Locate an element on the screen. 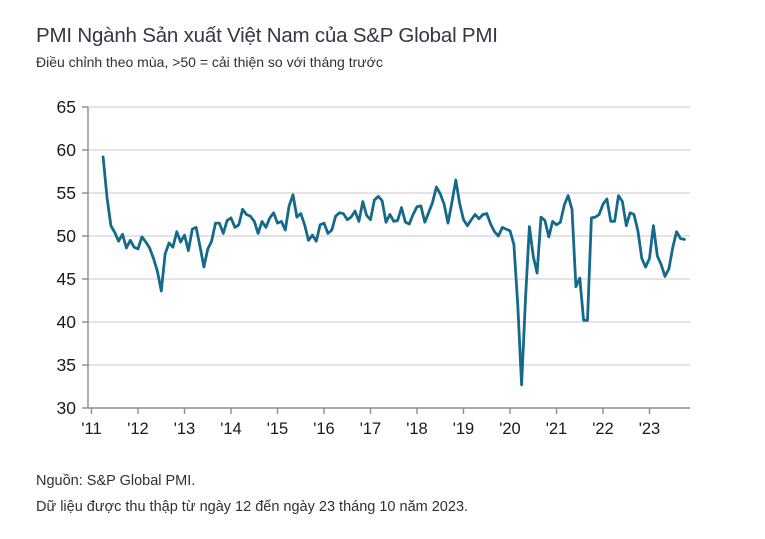 This screenshot has height=539, width=765. x-tick-label: '21 is located at coordinates (557, 429).